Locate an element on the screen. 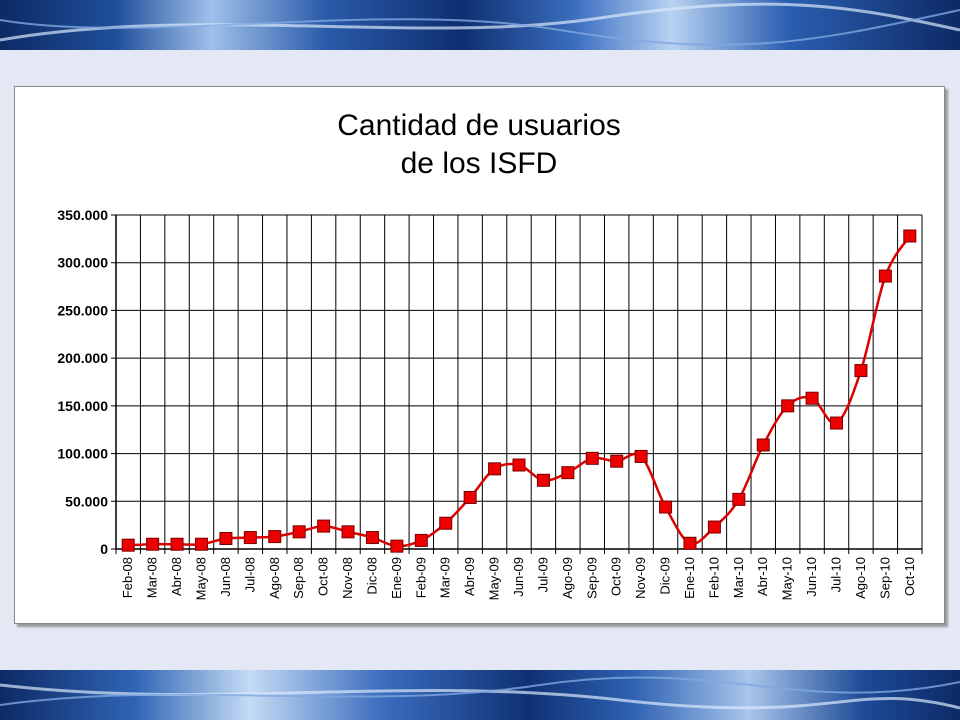  x-tick-label: Sep-10 is located at coordinates (884, 578).